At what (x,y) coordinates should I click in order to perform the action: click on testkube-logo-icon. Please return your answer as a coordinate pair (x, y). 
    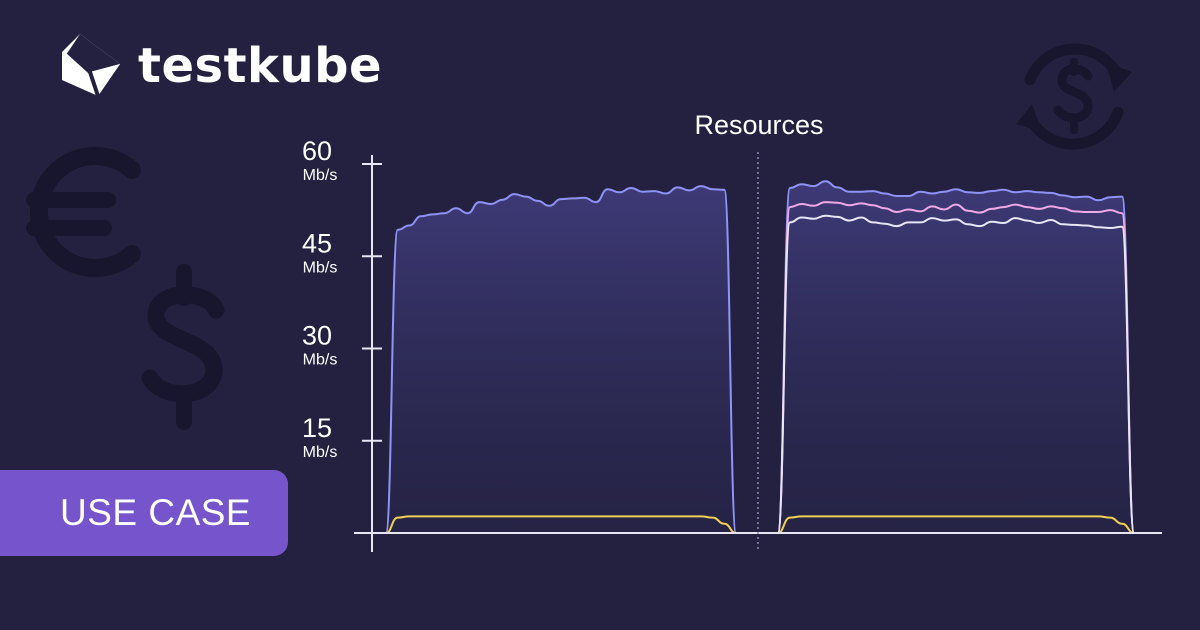
    Looking at the image, I should click on (91, 65).